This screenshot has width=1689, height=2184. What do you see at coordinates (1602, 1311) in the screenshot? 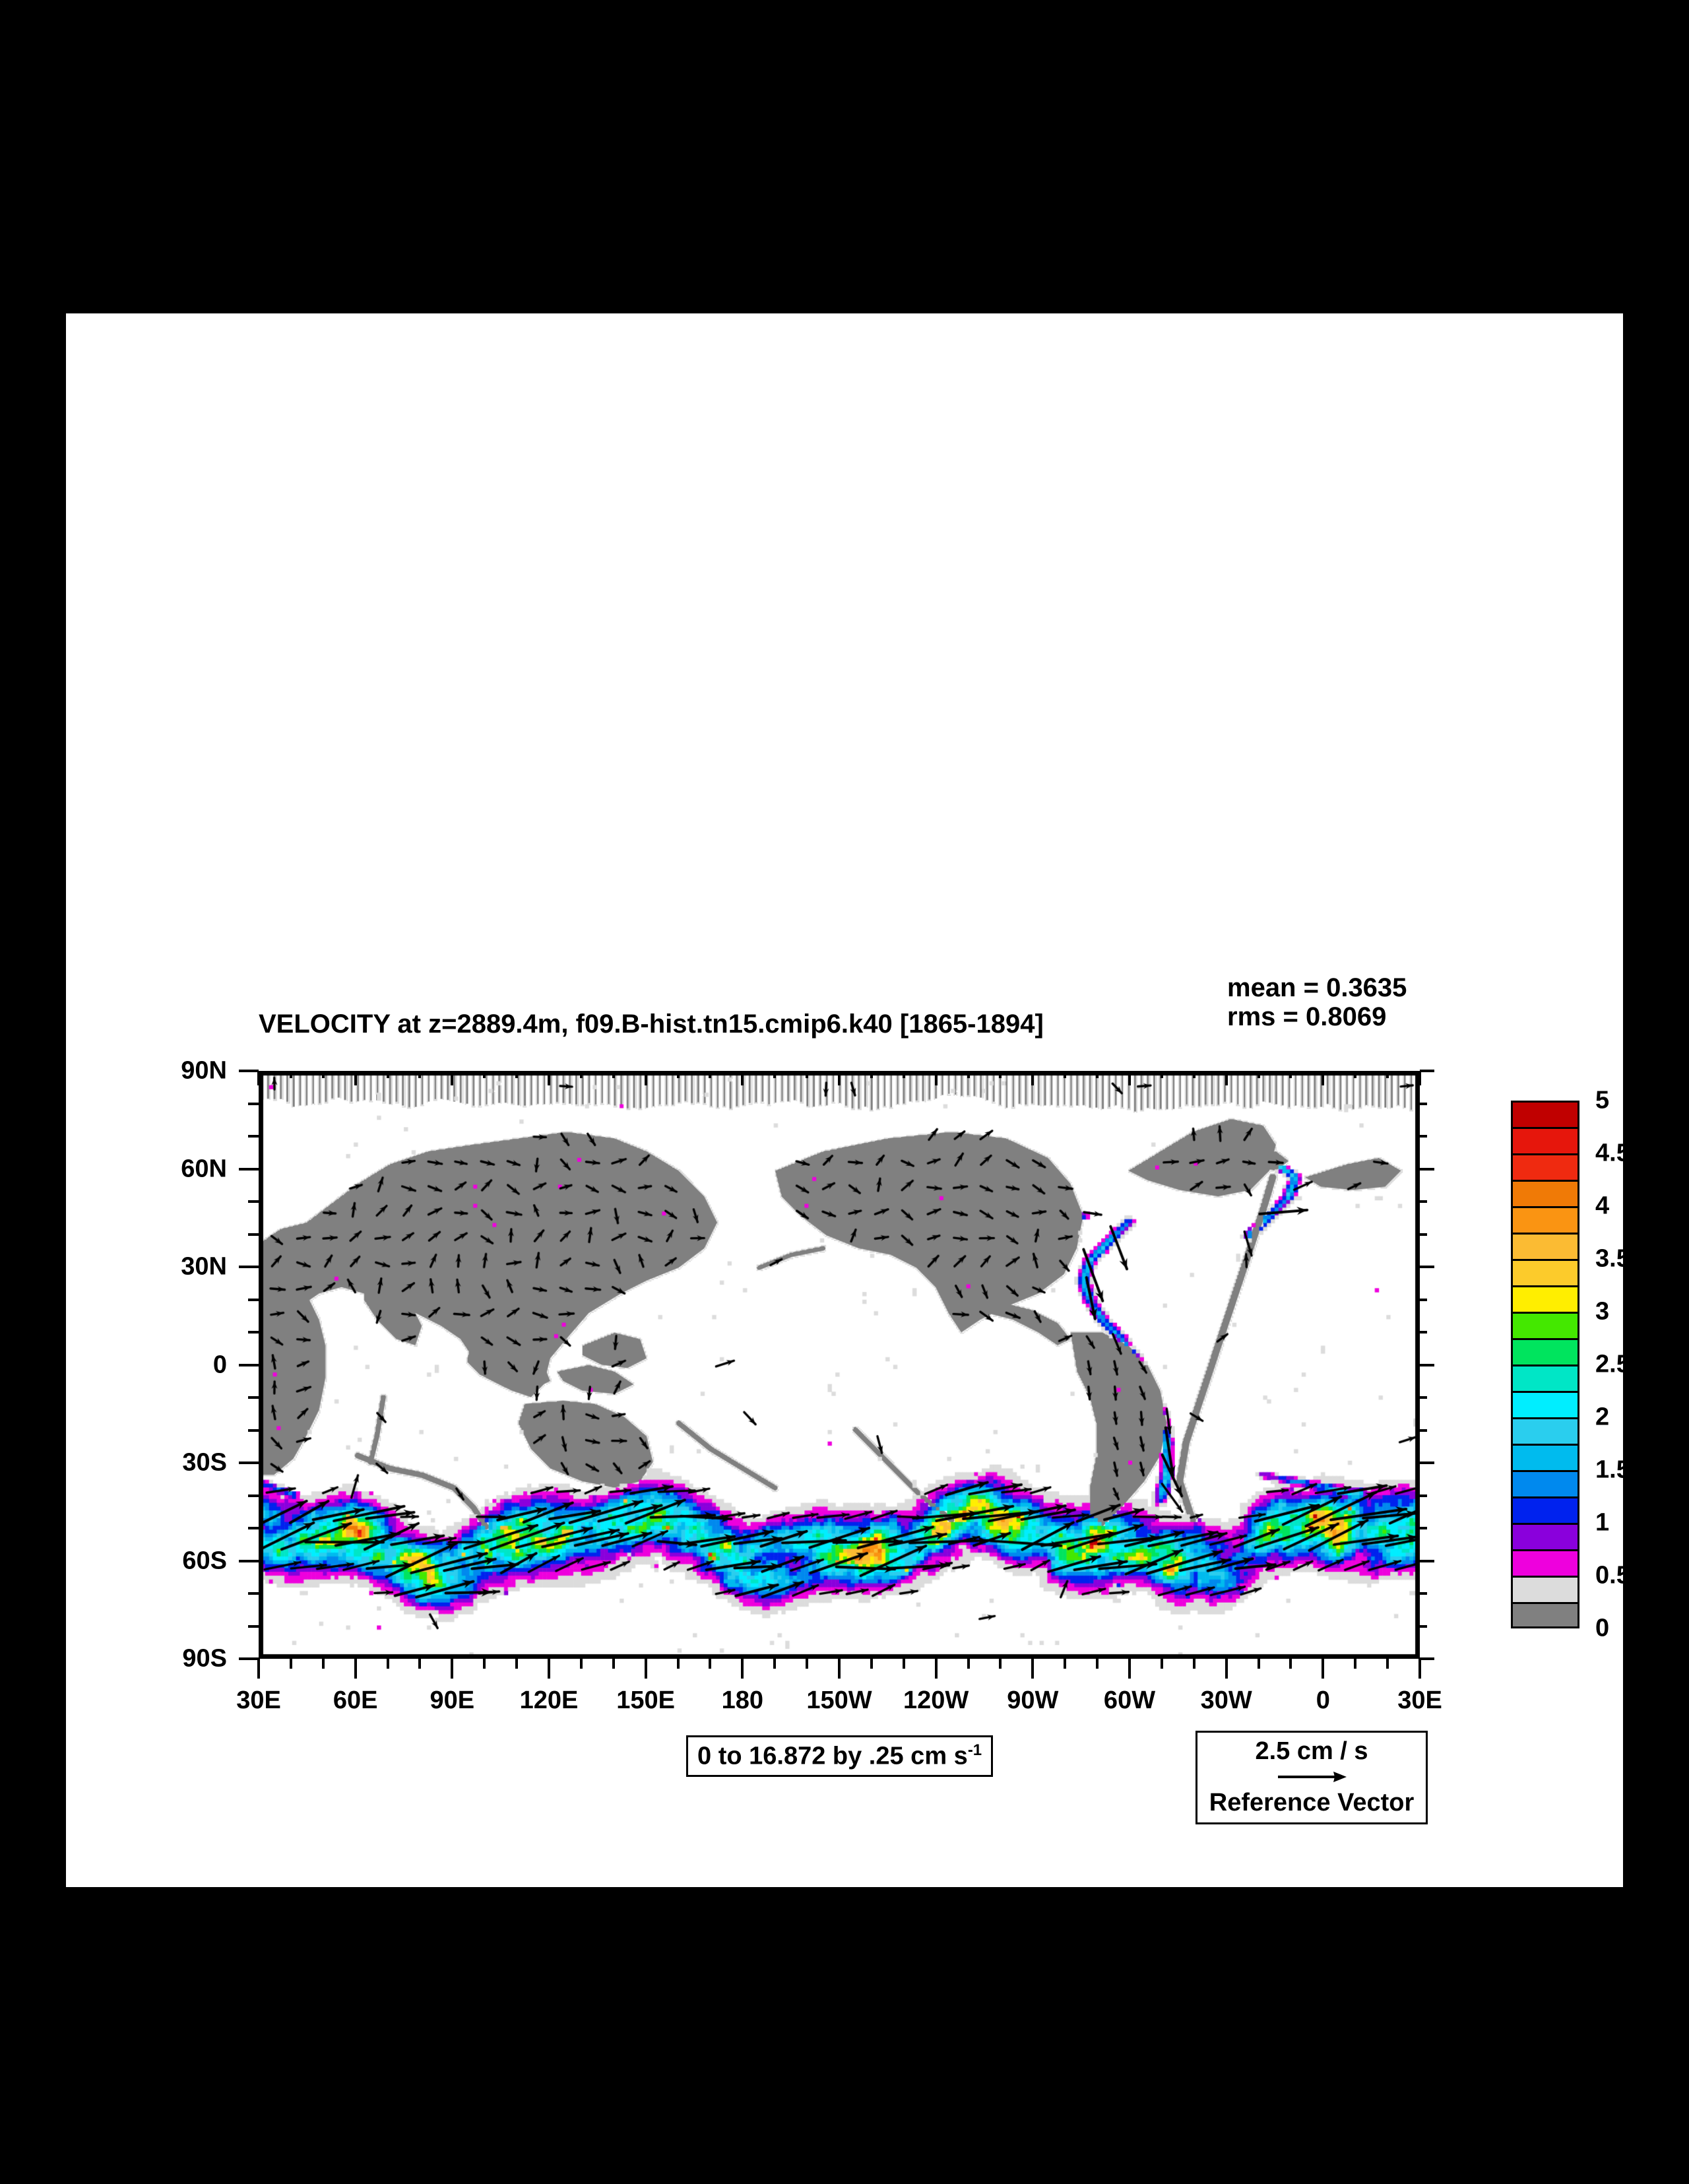
I see `colorbar-tick-label-4: 3` at bounding box center [1602, 1311].